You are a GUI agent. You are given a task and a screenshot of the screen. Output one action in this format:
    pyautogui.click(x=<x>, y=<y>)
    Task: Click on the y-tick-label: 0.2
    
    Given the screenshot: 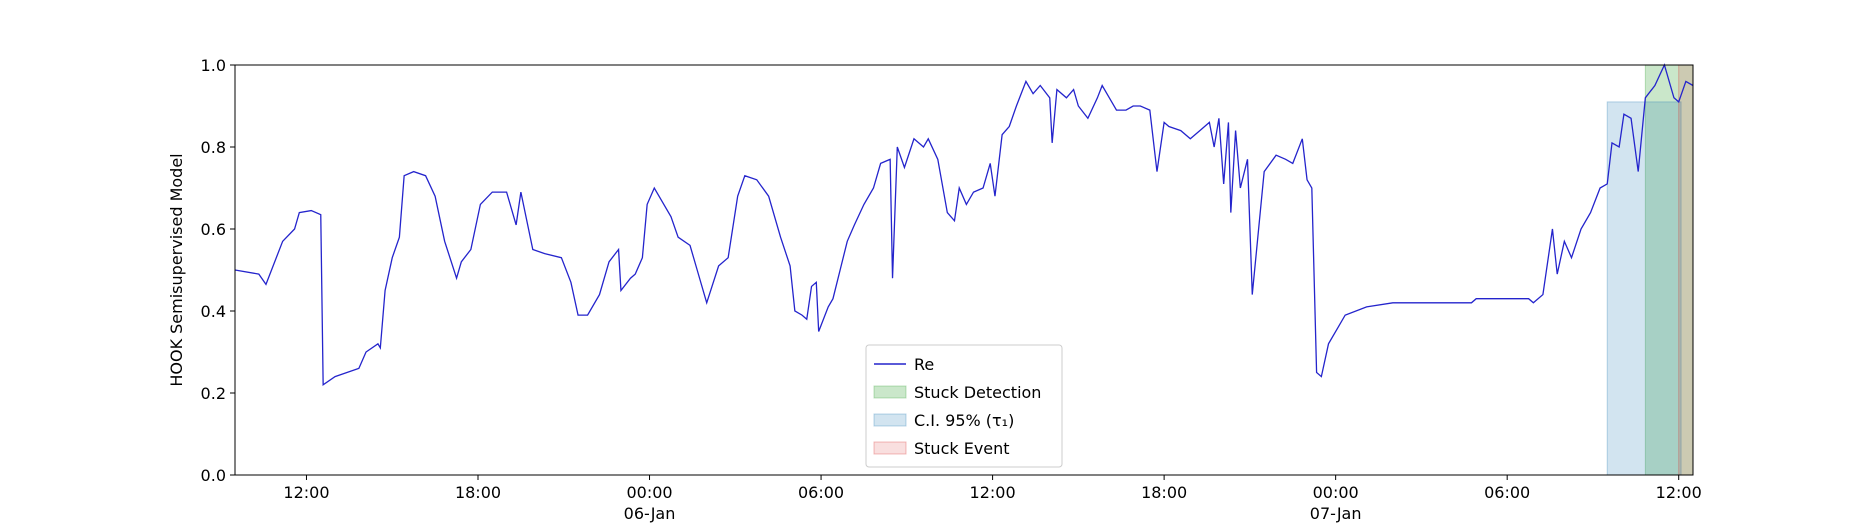 What is the action you would take?
    pyautogui.click(x=213, y=393)
    